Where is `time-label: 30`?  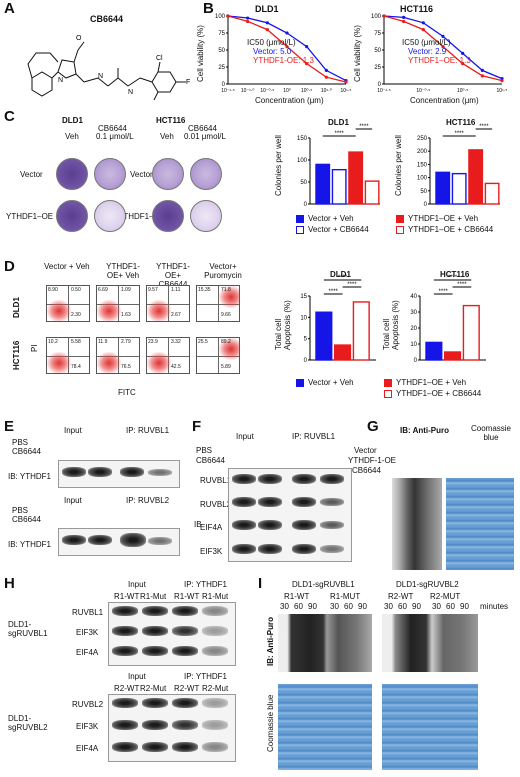
time-label: 30 is located at coordinates (388, 606).